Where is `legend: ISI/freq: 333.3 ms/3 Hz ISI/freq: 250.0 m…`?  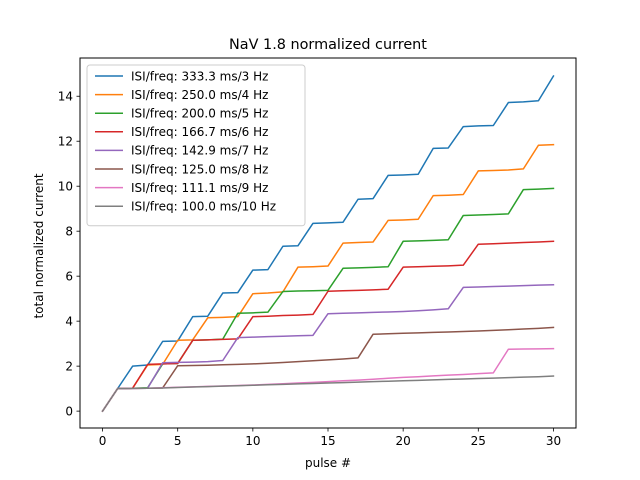
legend: ISI/freq: 333.3 ms/3 Hz ISI/freq: 250.0 m… is located at coordinates (196, 145).